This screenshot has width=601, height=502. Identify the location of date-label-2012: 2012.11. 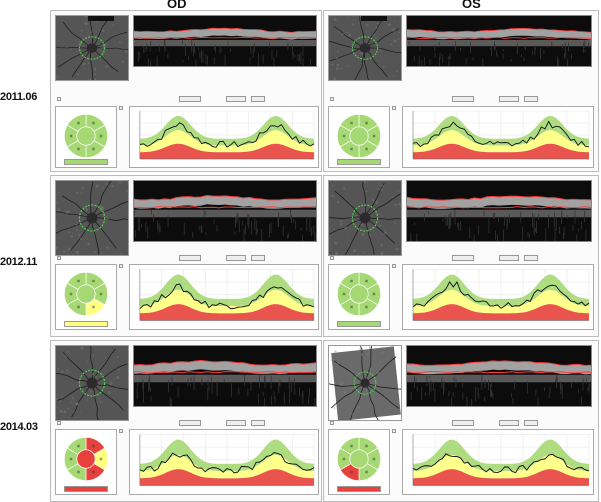
(19, 262).